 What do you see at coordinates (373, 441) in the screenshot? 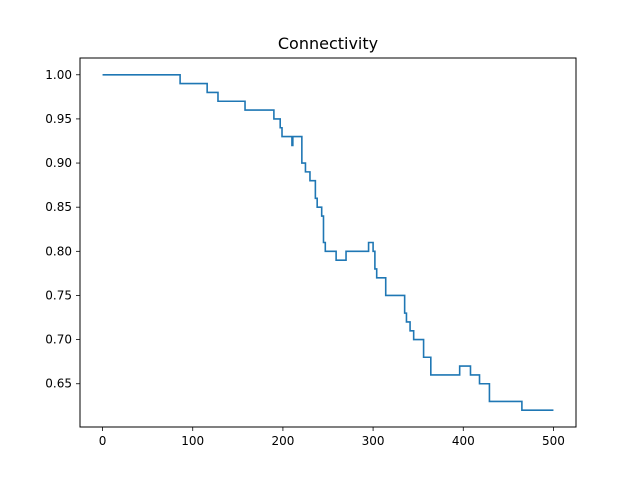
I see `x-tick-label: 300` at bounding box center [373, 441].